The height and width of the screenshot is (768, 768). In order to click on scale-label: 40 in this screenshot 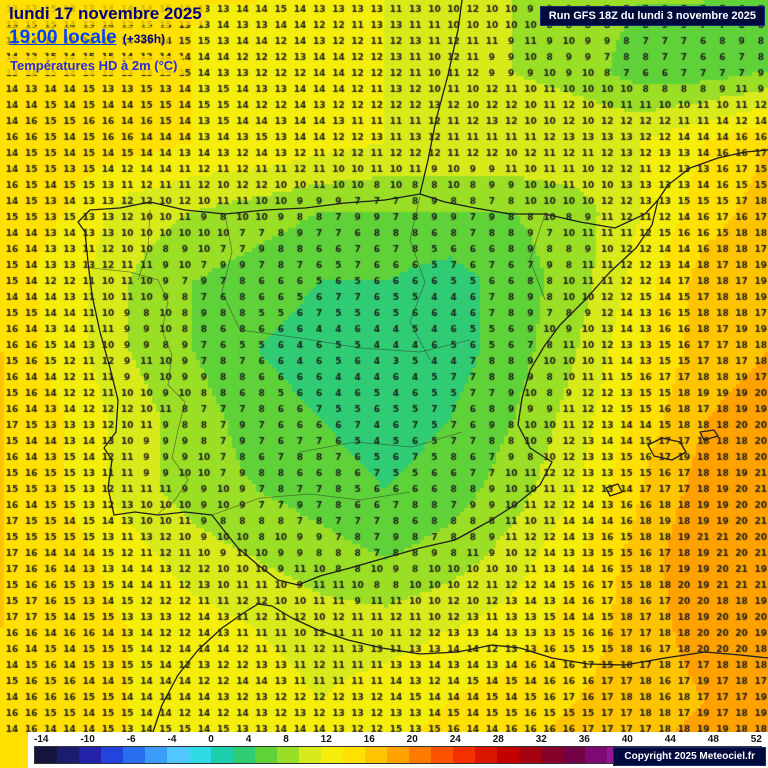, I will do `click(627, 739)`.